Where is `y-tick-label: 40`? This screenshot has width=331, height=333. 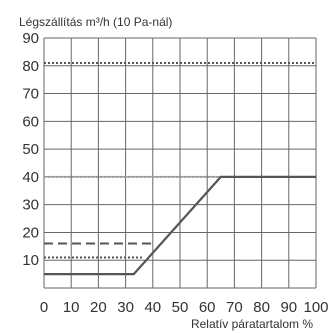
y-tick-label: 40 is located at coordinates (30, 177).